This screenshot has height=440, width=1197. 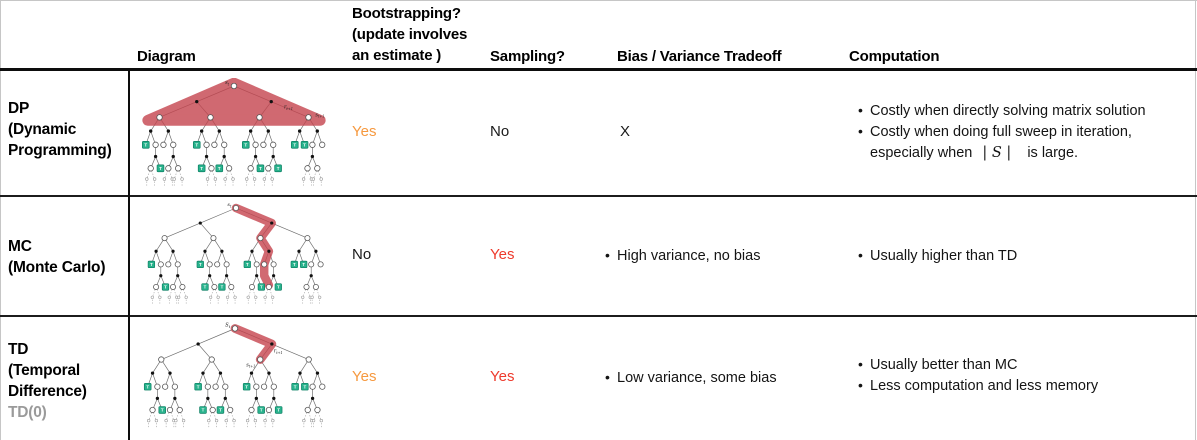 I want to click on mc-bias-variance-text: High variance, no bias, so click(x=689, y=256).